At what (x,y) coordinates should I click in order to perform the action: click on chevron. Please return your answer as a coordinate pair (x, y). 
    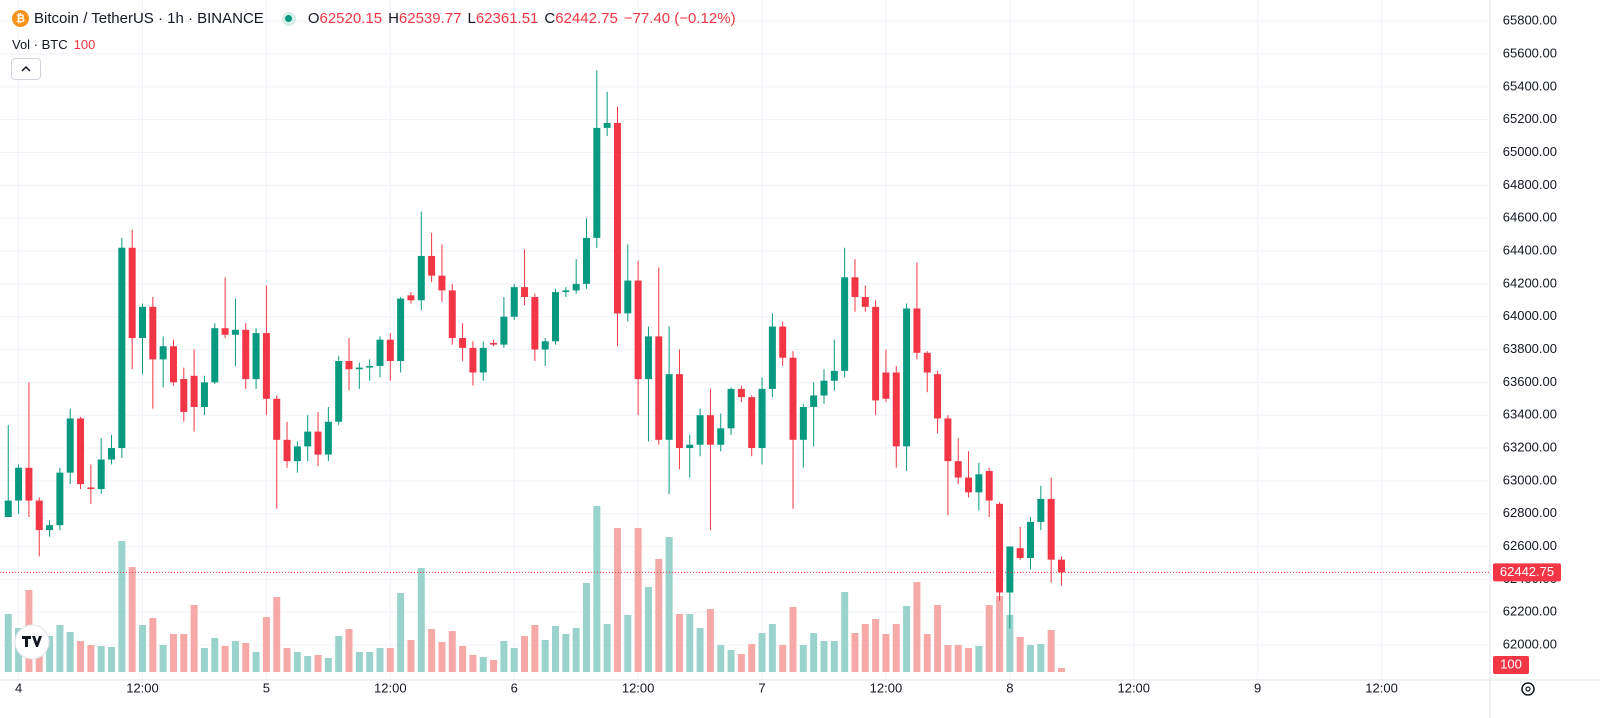
    Looking at the image, I should click on (26, 69).